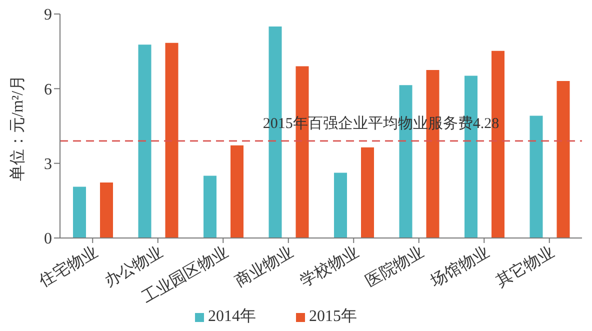 The height and width of the screenshot is (331, 592). Describe the element at coordinates (459, 266) in the screenshot. I see `x-tick-label: 场馆物业` at that location.